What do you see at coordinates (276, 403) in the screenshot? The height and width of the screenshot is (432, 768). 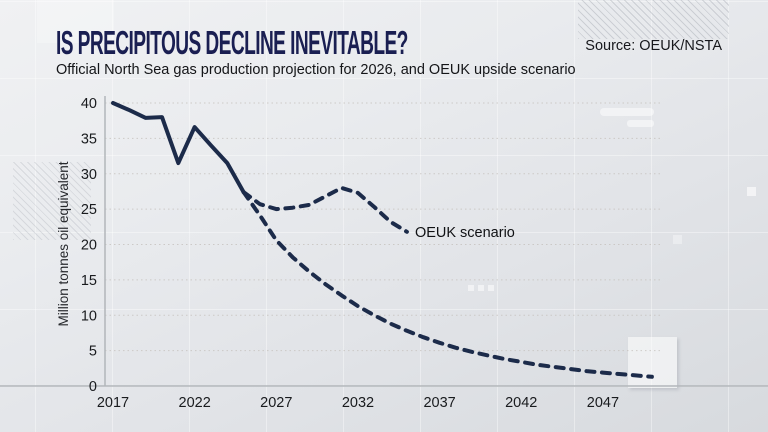 I see `x-tick-label: 2027` at bounding box center [276, 403].